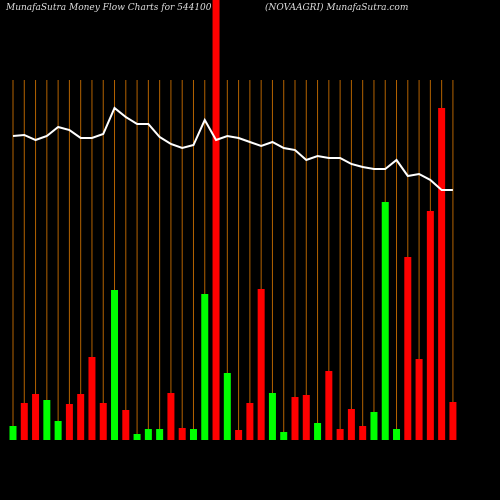 The width and height of the screenshot is (500, 500). What do you see at coordinates (336, 7) in the screenshot?
I see `chart-subtitle: (NOVAAGRI) MunafaSutra.com` at bounding box center [336, 7].